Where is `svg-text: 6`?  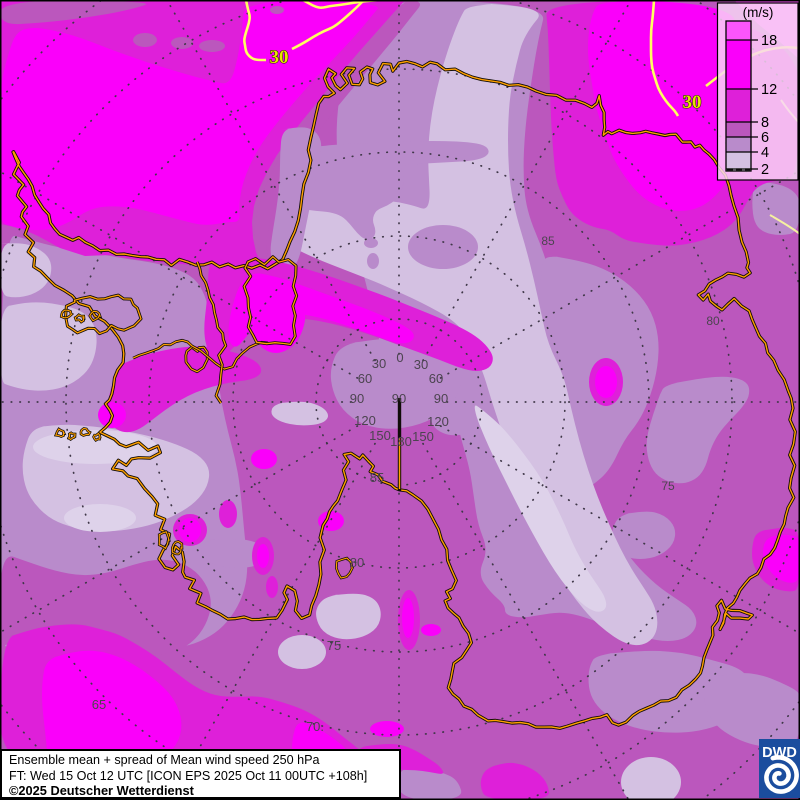
svg-text: 6 is located at coordinates (765, 138).